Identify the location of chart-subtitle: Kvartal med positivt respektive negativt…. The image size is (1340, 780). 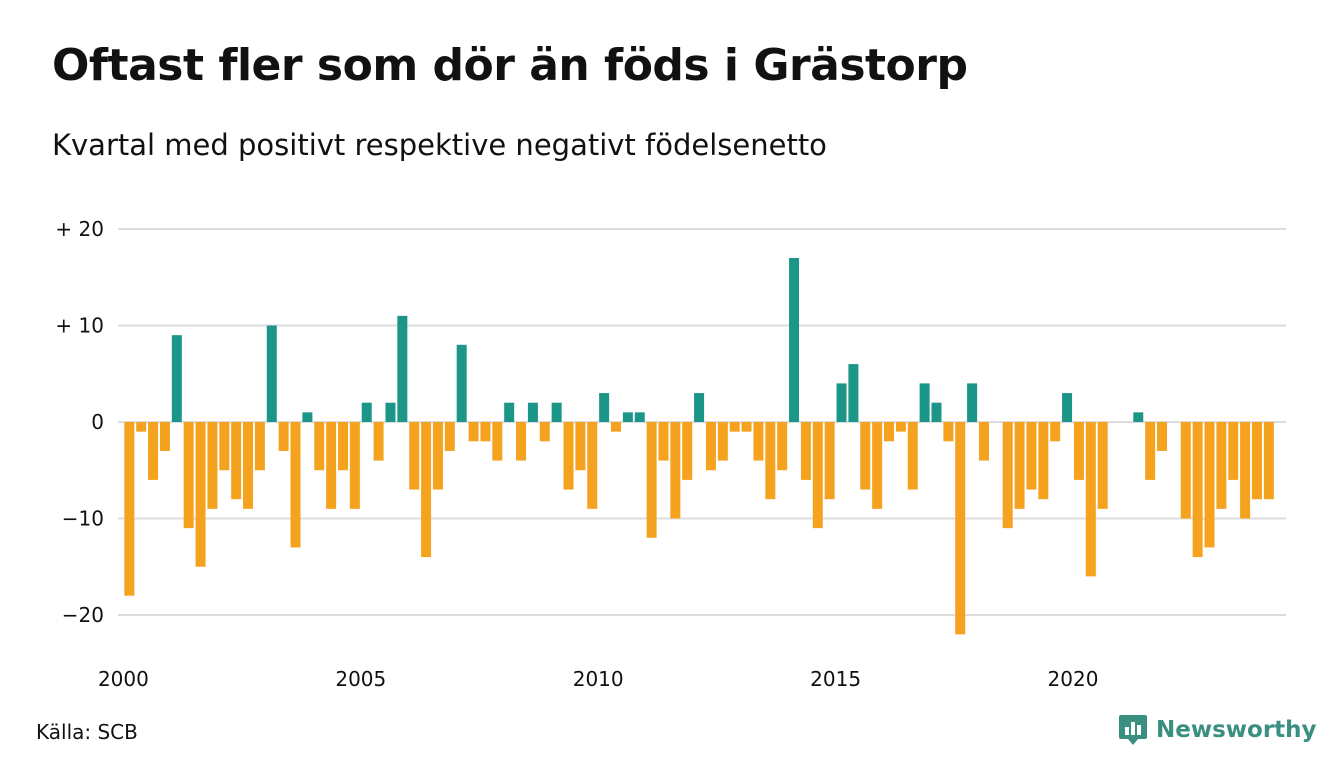
(439, 145).